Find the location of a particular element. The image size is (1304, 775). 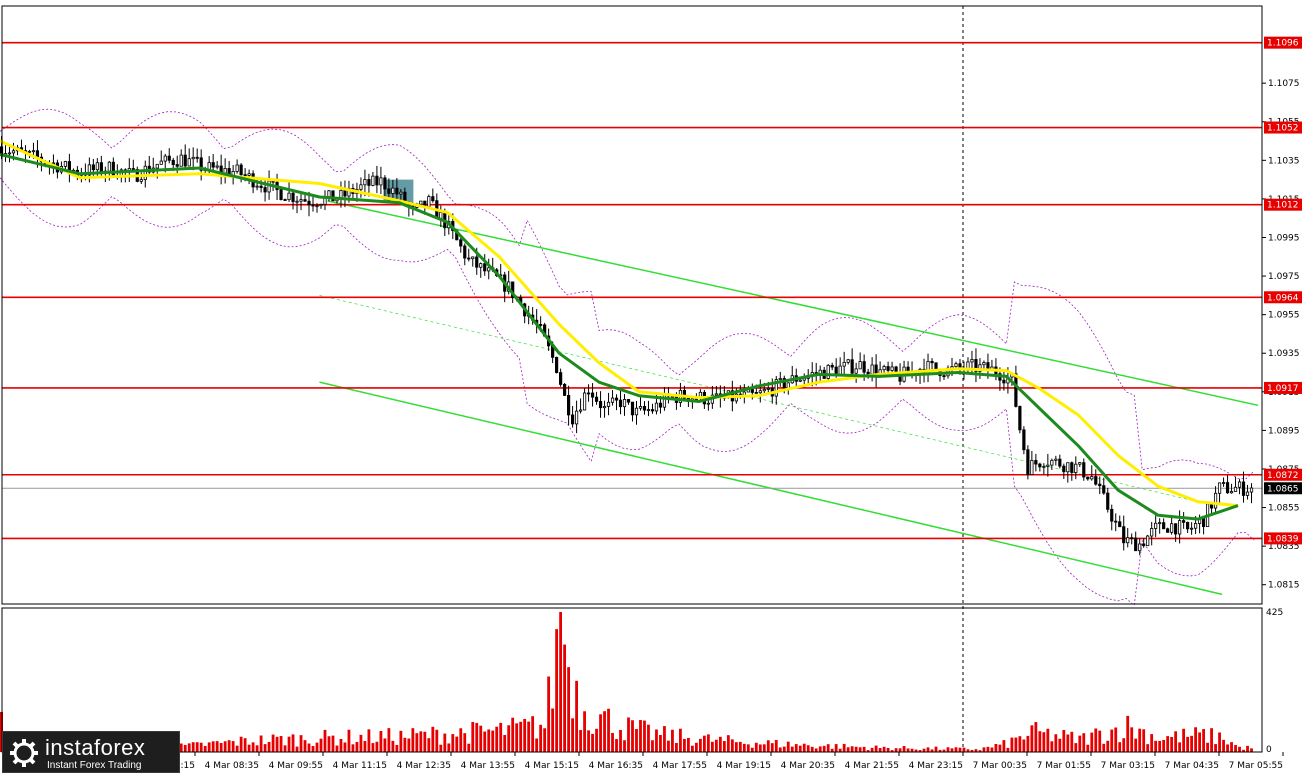

level-tag-label: 1.1052 is located at coordinates (1283, 129).